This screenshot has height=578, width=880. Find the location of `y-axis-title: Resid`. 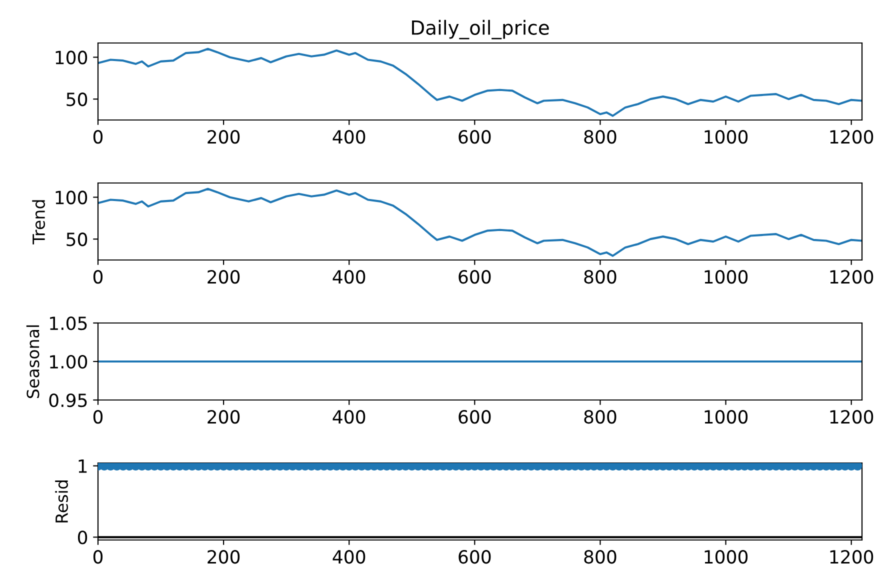

y-axis-title: Resid is located at coordinates (61, 501).